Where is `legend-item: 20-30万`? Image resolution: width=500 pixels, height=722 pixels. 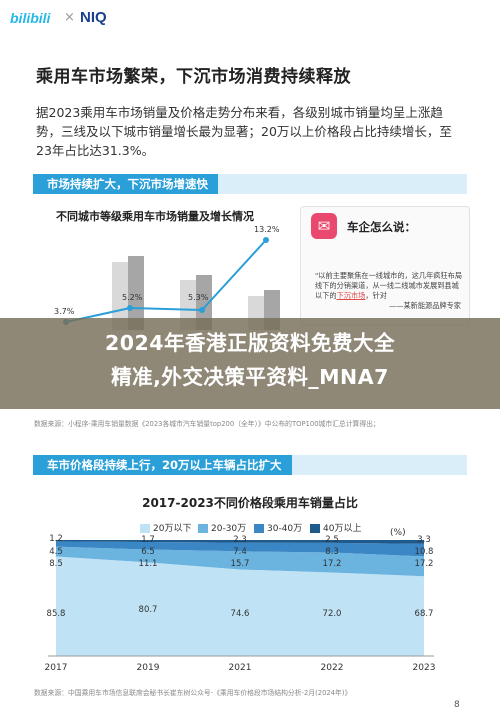
legend-item: 20-30万 is located at coordinates (222, 527).